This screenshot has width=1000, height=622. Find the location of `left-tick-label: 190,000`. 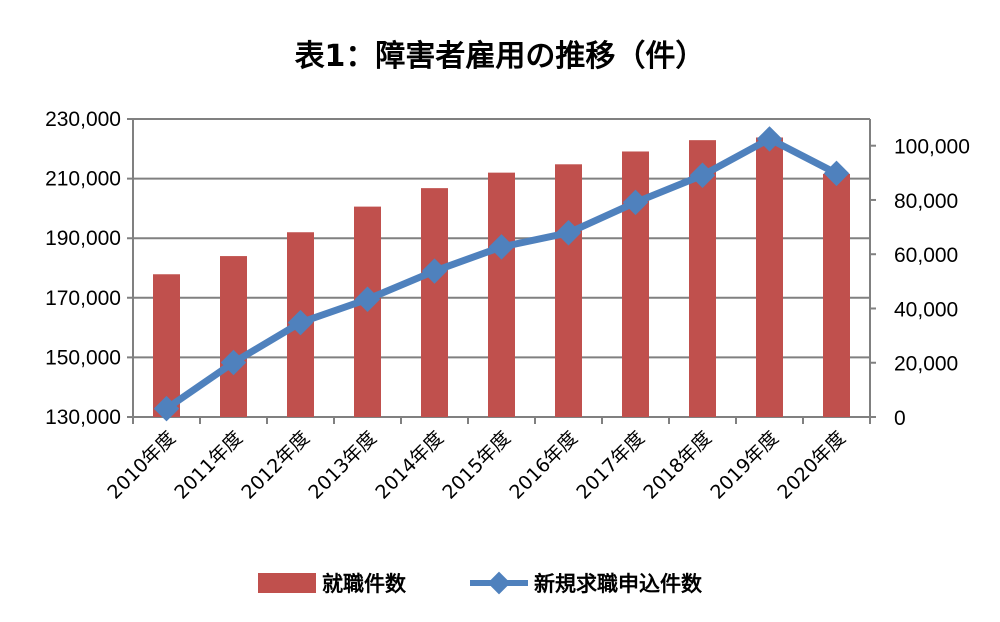

left-tick-label: 190,000 is located at coordinates (83, 238).